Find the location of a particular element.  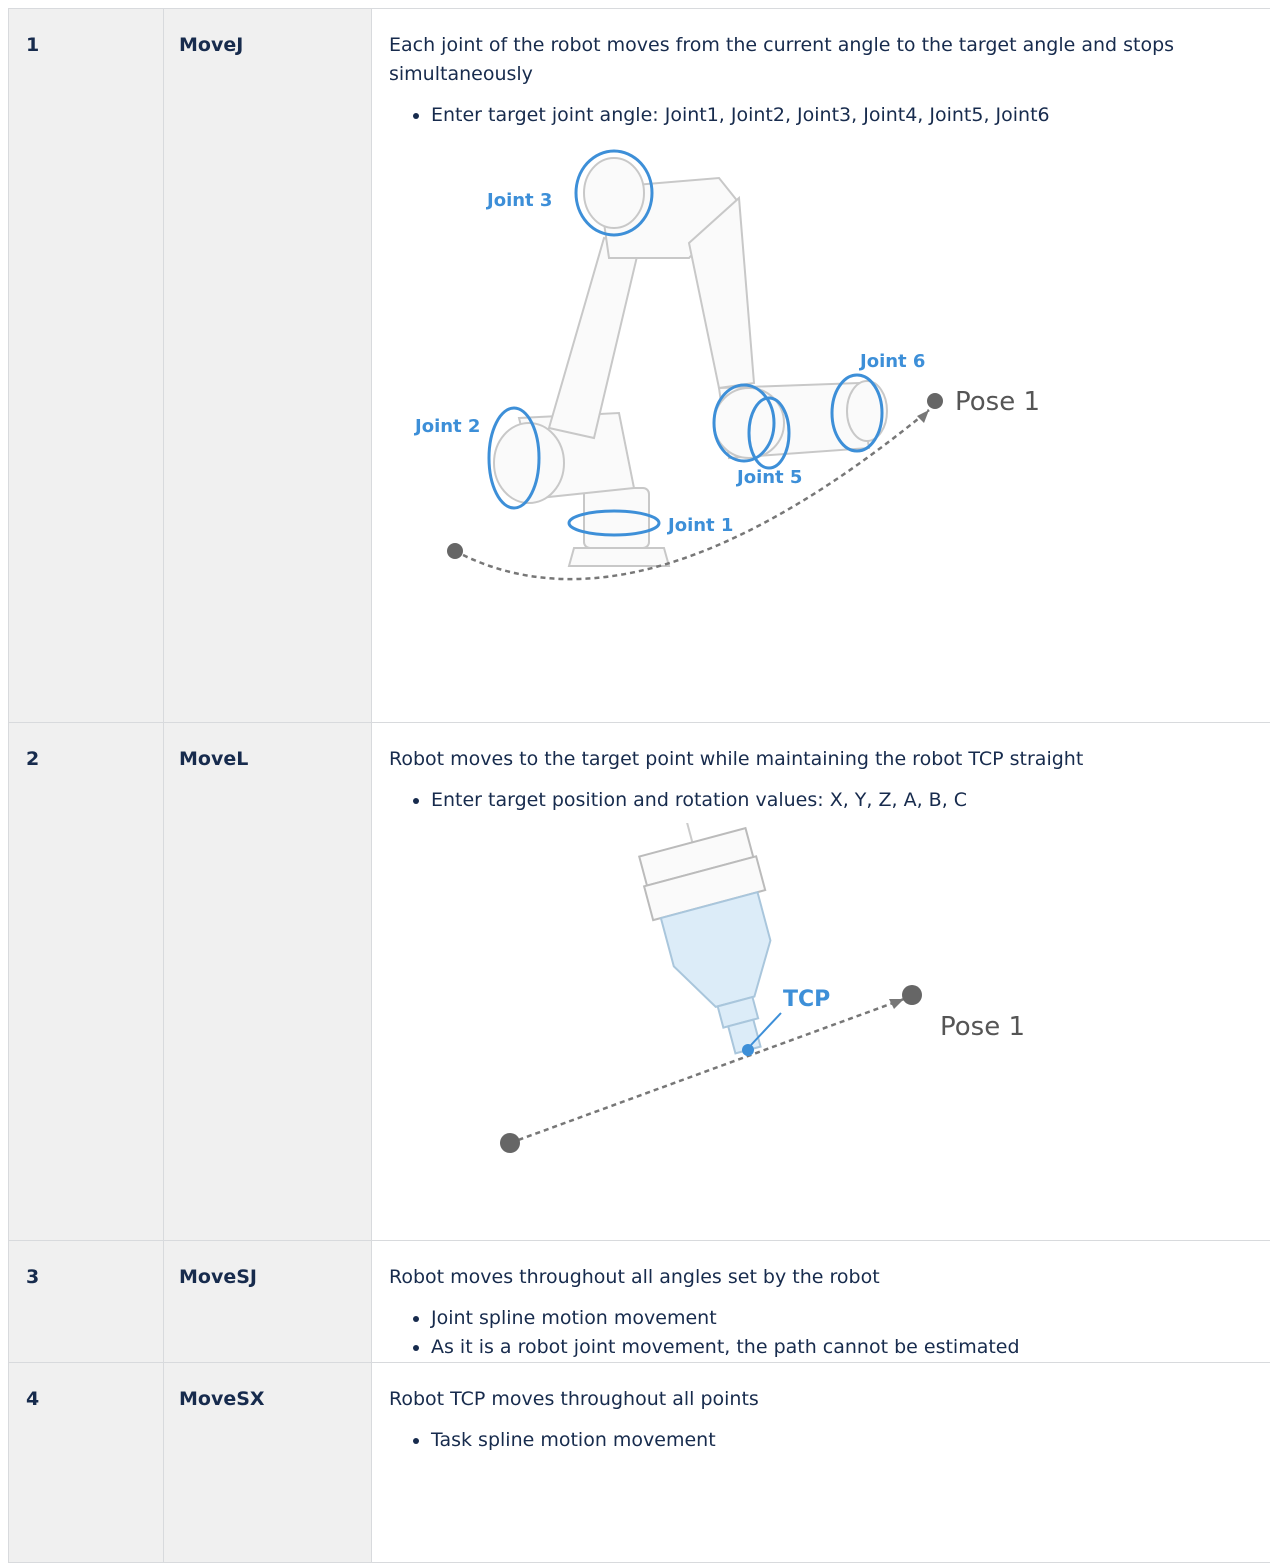

movel-figure: TCP Pose 1 is located at coordinates (819, 995).